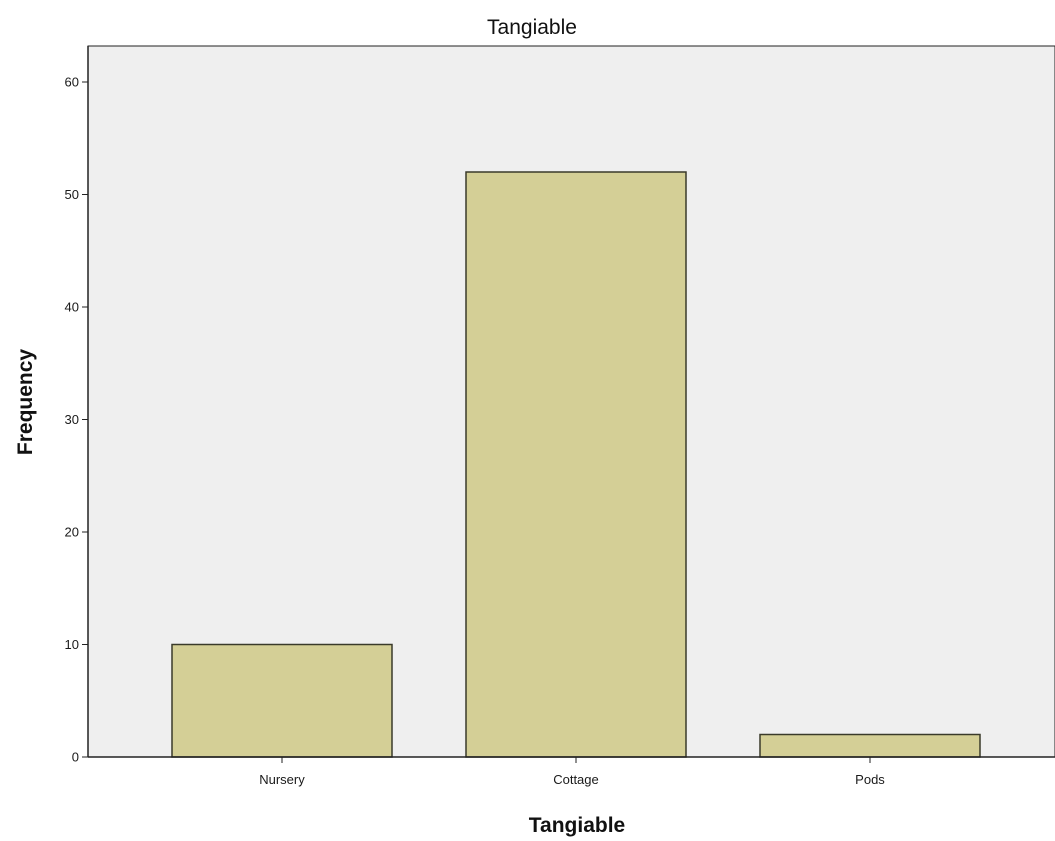 Image resolution: width=1055 pixels, height=841 pixels. Describe the element at coordinates (72, 307) in the screenshot. I see `y-tick-label: 40` at that location.